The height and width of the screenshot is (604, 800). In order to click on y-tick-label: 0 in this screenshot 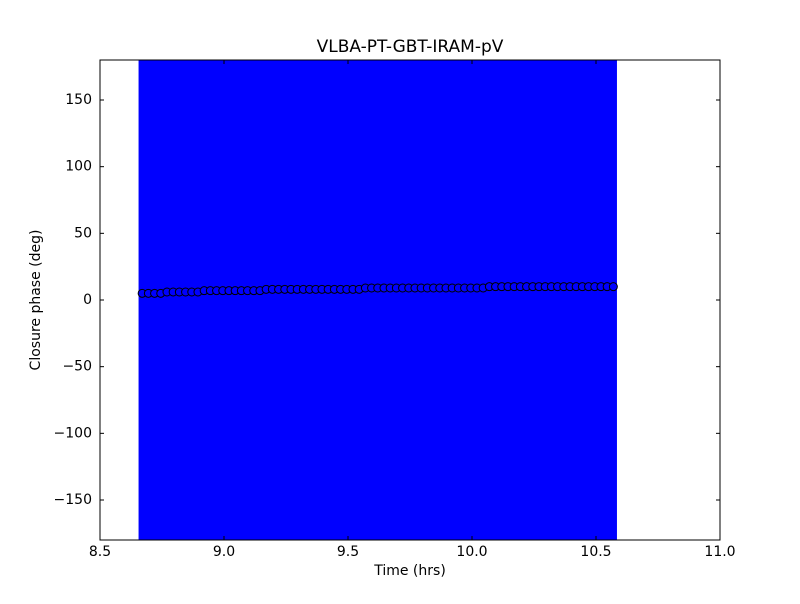, I will do `click(87, 300)`.